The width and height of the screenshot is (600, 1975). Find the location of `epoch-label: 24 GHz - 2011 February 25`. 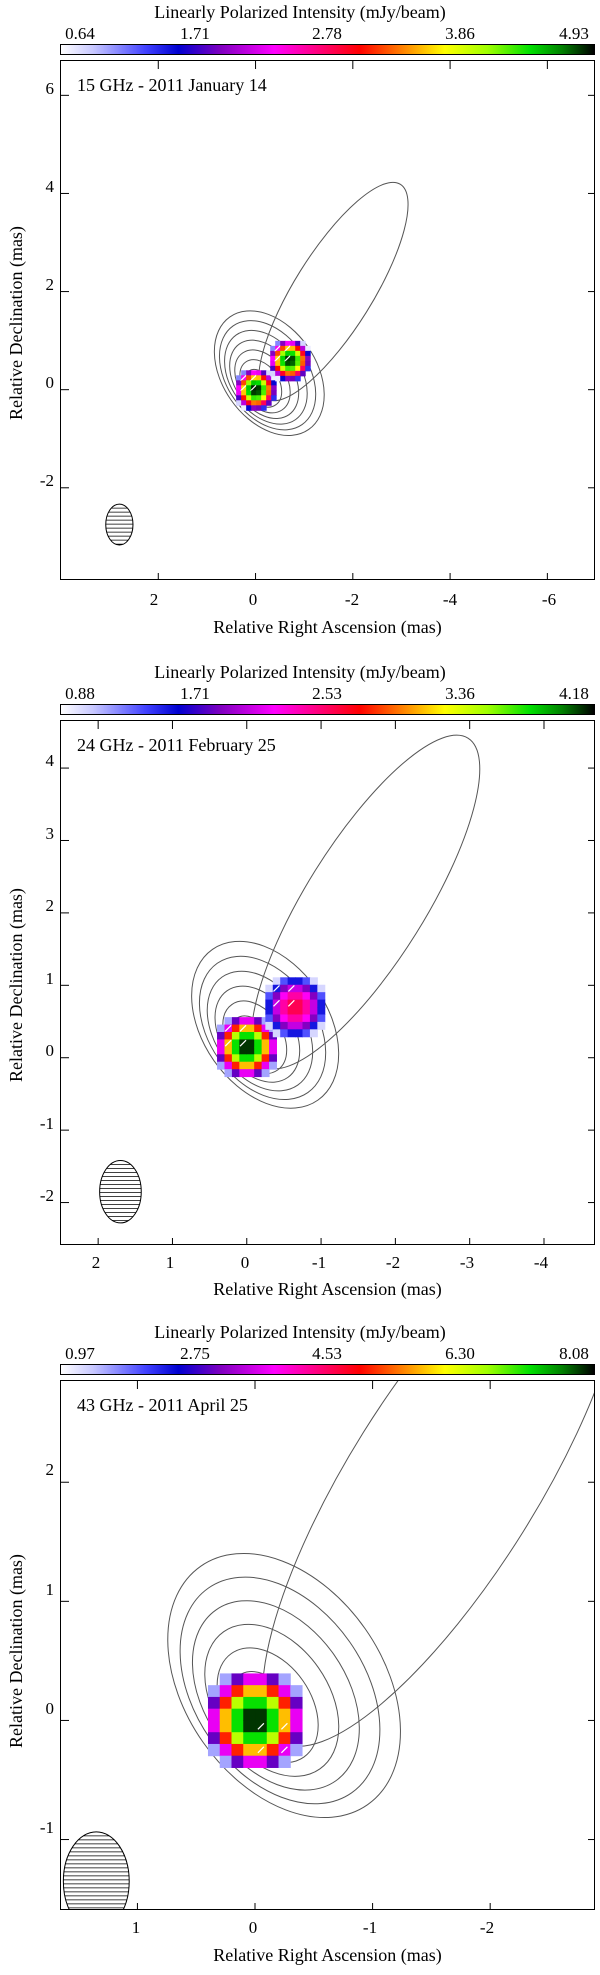

epoch-label: 24 GHz - 2011 February 25 is located at coordinates (176, 745).